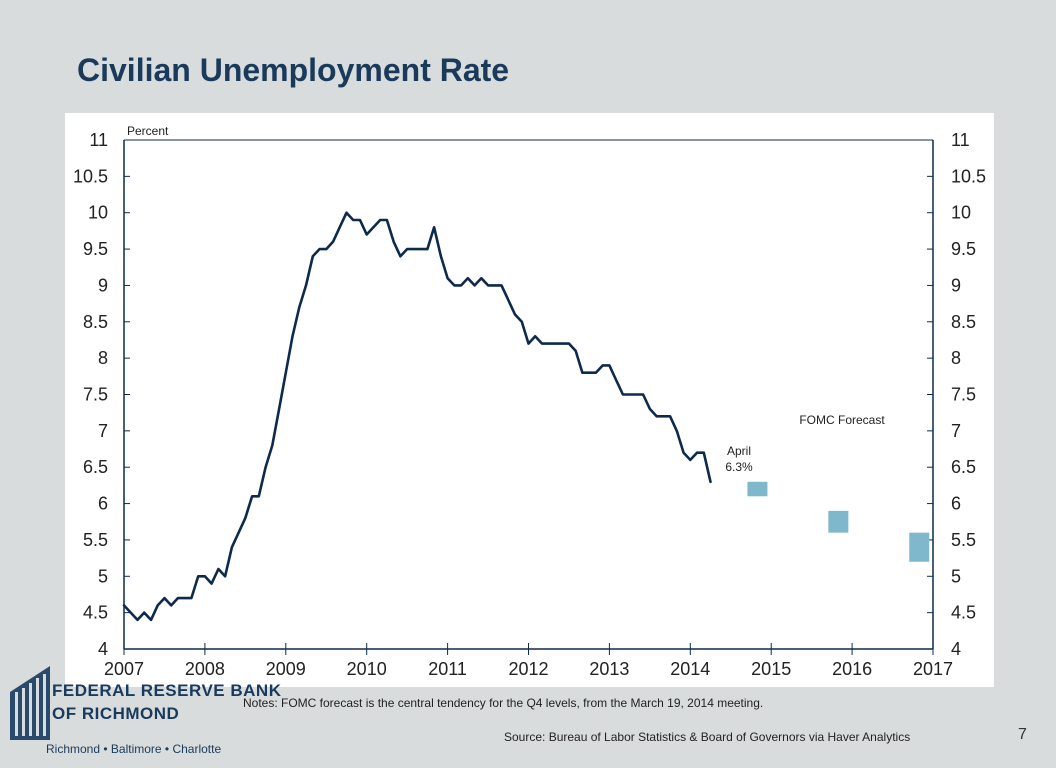  I want to click on y-tick-label-left: 7, so click(103, 431).